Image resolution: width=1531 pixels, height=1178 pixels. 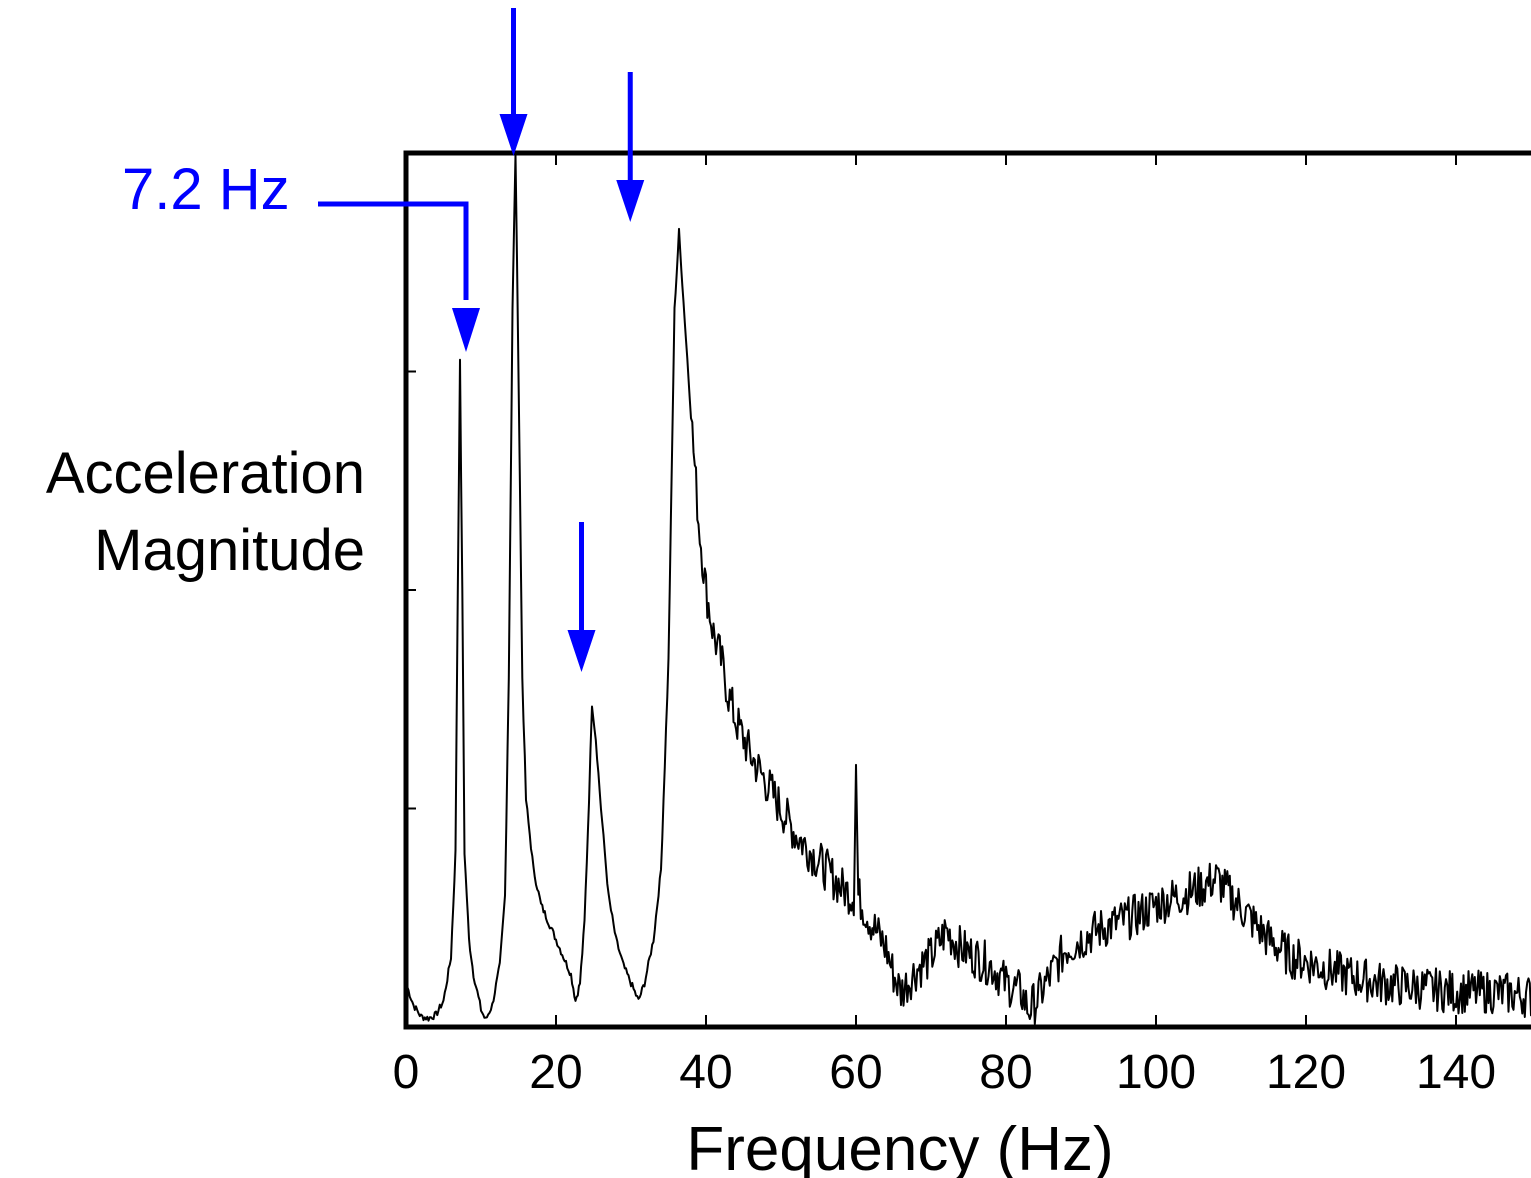 What do you see at coordinates (393, 250) in the screenshot?
I see `annotation-leader-7-2-hz` at bounding box center [393, 250].